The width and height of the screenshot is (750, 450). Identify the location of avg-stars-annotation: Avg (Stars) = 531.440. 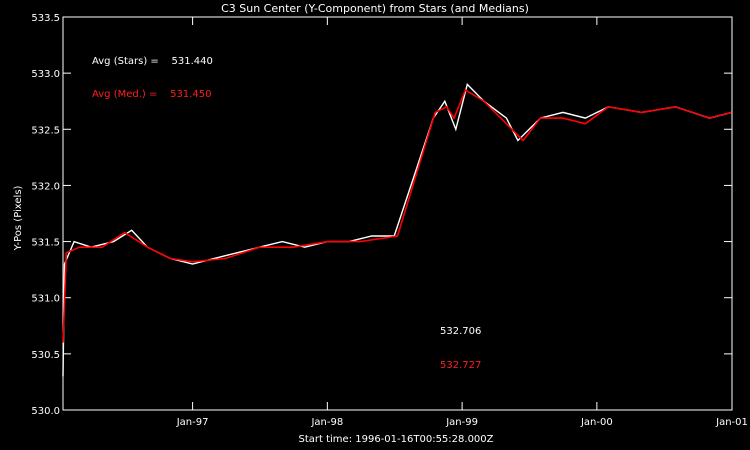
(152, 61).